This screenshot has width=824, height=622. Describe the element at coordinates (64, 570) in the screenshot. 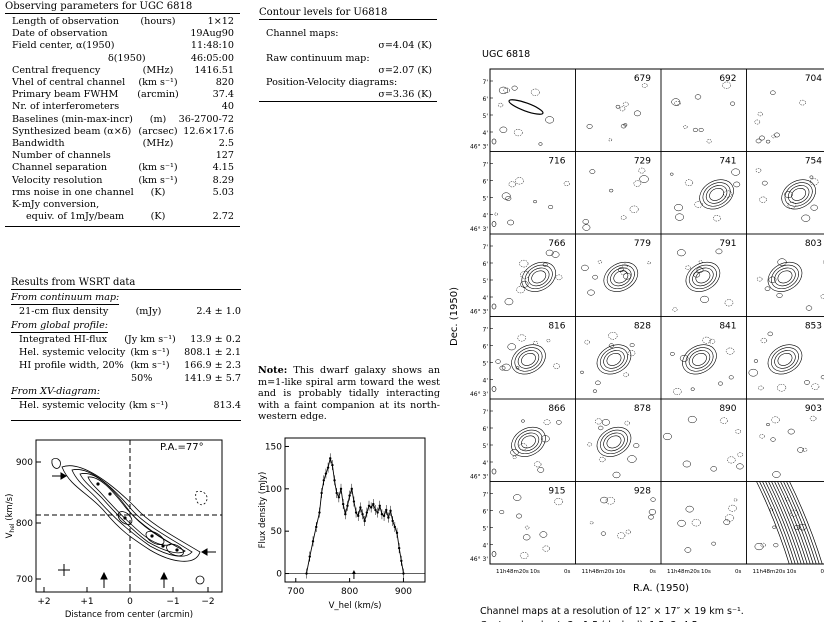

I see `pv-resolution-cross` at that location.